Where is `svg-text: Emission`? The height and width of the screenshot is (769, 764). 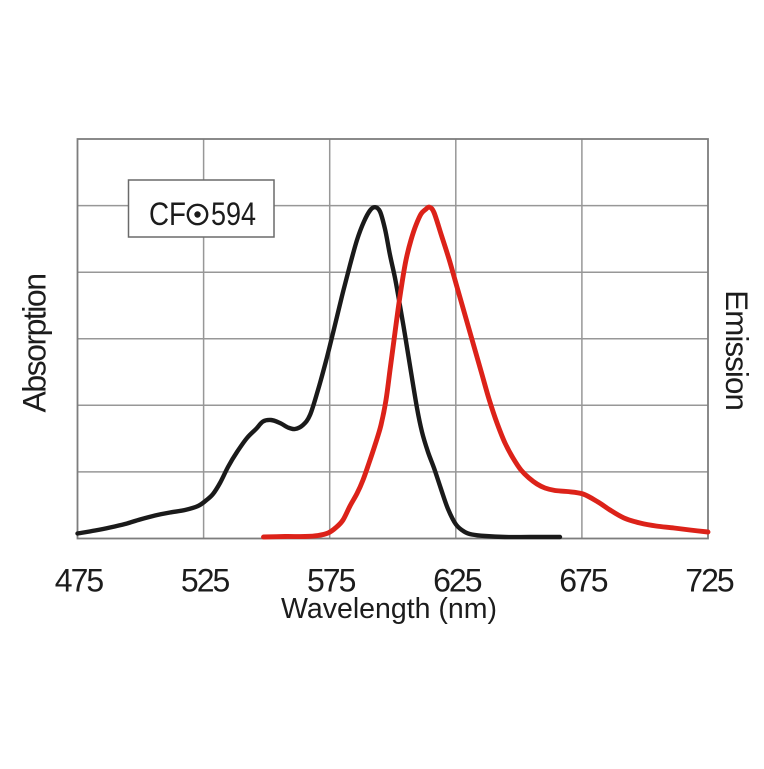
svg-text: Emission is located at coordinates (737, 350).